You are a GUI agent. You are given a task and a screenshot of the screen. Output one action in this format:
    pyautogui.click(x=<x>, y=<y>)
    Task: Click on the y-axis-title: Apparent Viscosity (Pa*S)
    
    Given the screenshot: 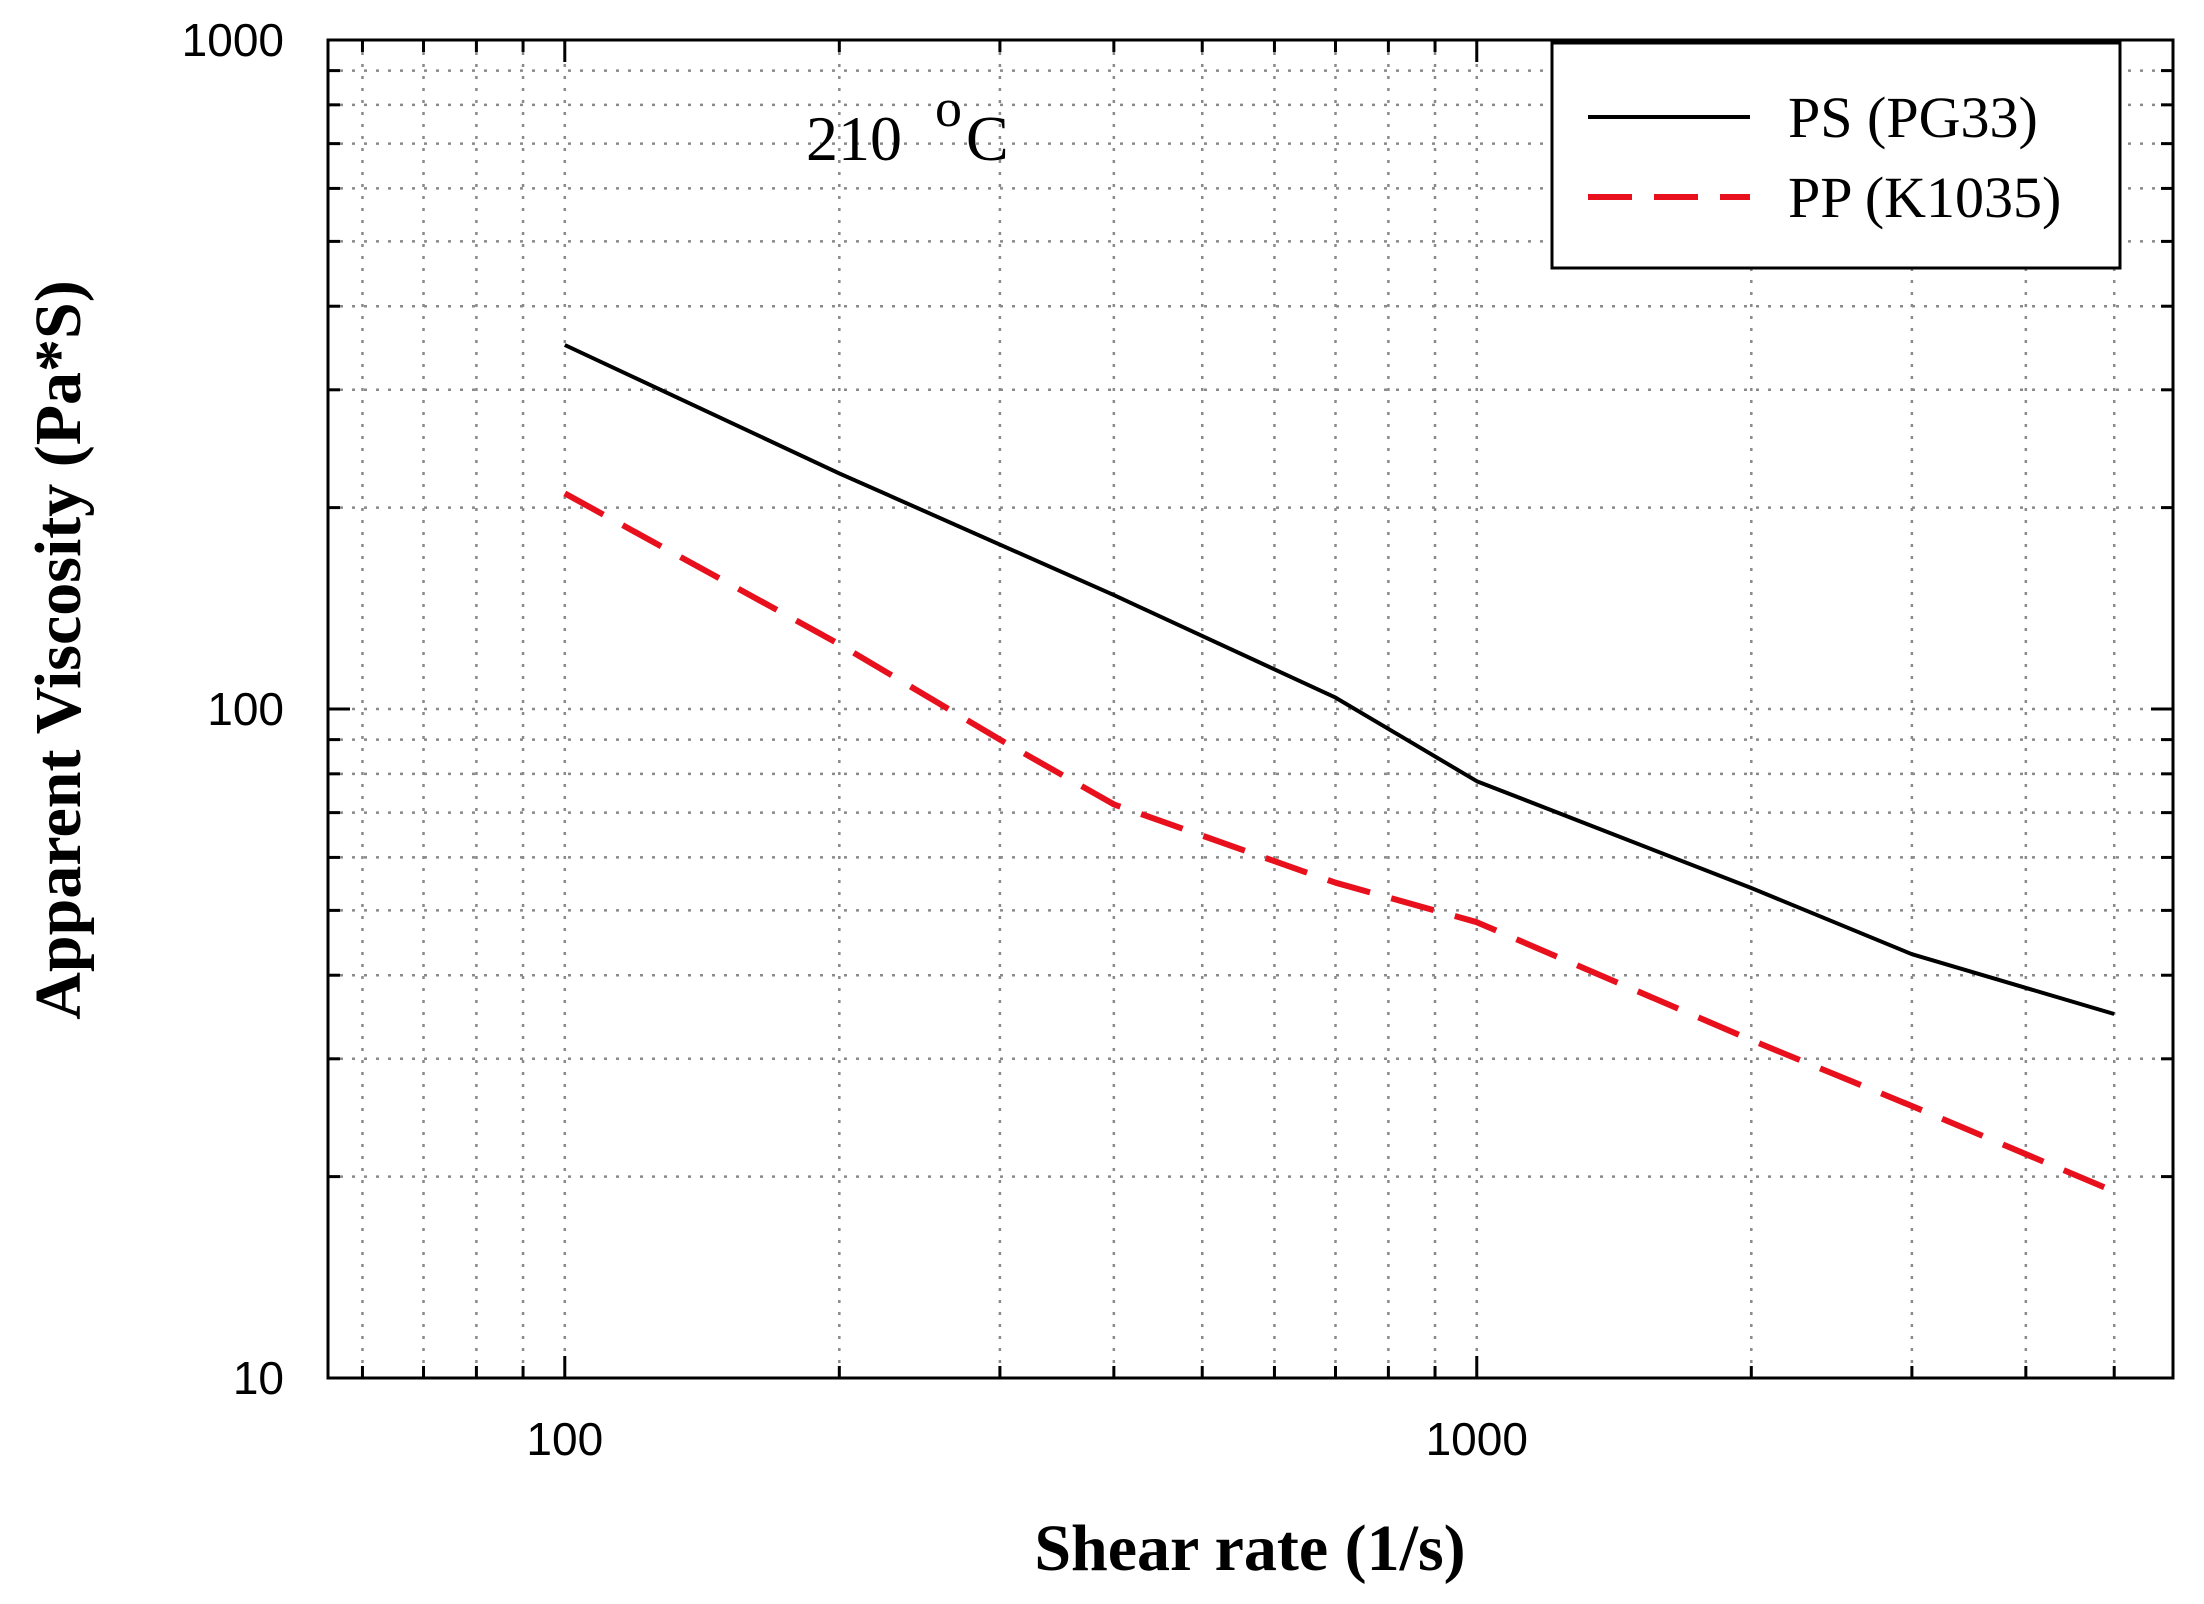 What is the action you would take?
    pyautogui.click(x=58, y=649)
    